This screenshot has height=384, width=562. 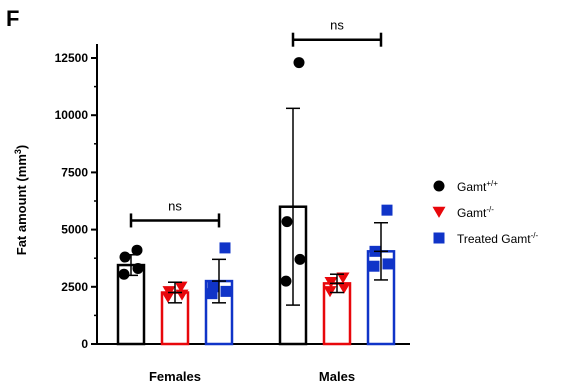 What do you see at coordinates (18, 151) in the screenshot?
I see `y-axis-title-sup: 3` at bounding box center [18, 151].